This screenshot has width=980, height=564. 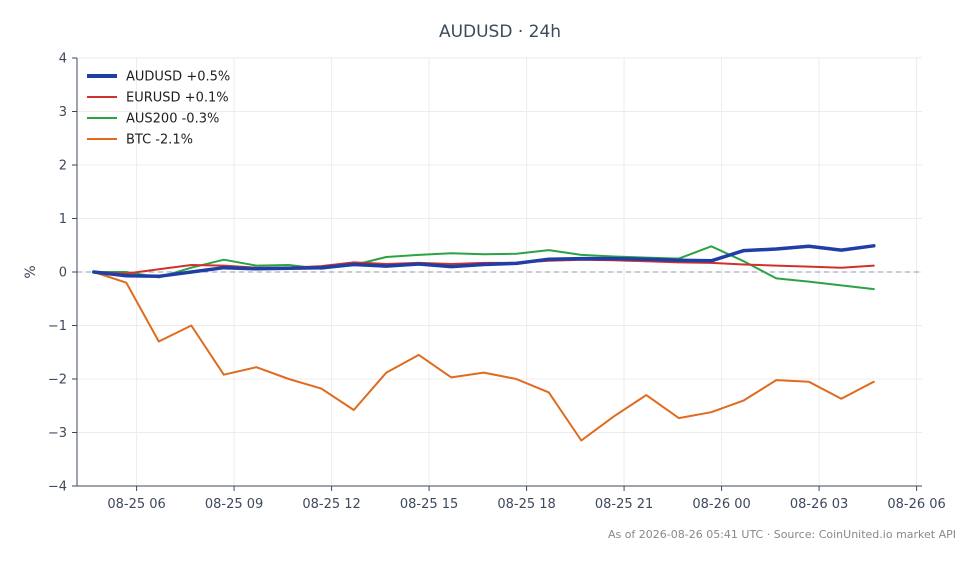 What do you see at coordinates (63, 59) in the screenshot?
I see `y-tick-label: 4` at bounding box center [63, 59].